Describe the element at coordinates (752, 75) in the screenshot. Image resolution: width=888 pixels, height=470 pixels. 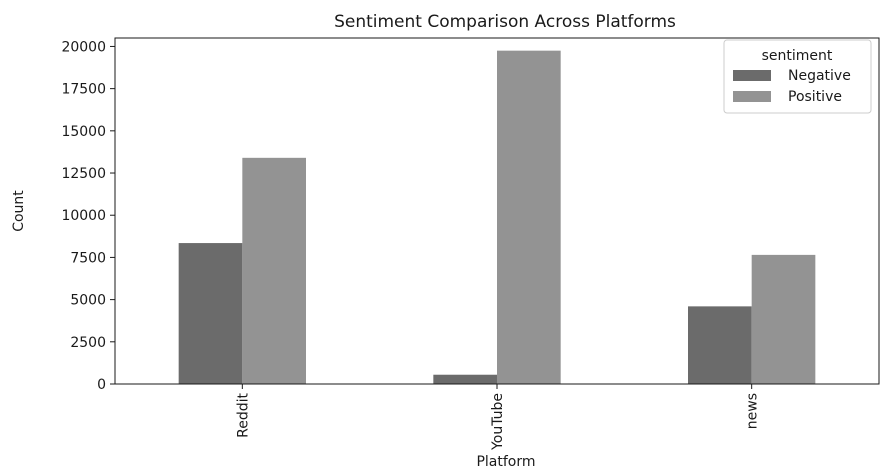
I see `legend-swatch-negative` at that location.